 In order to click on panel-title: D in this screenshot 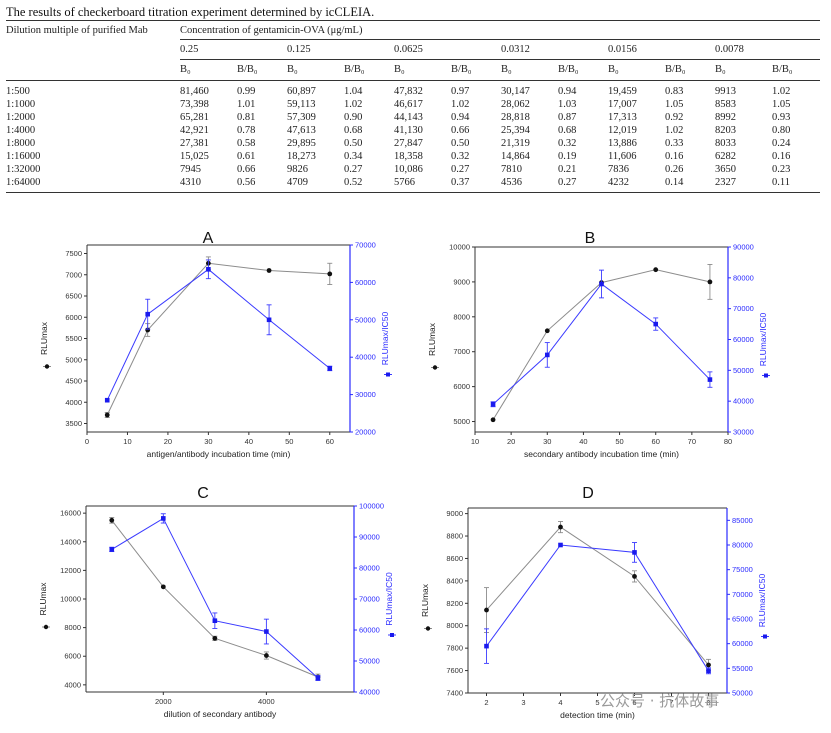, I will do `click(588, 493)`.